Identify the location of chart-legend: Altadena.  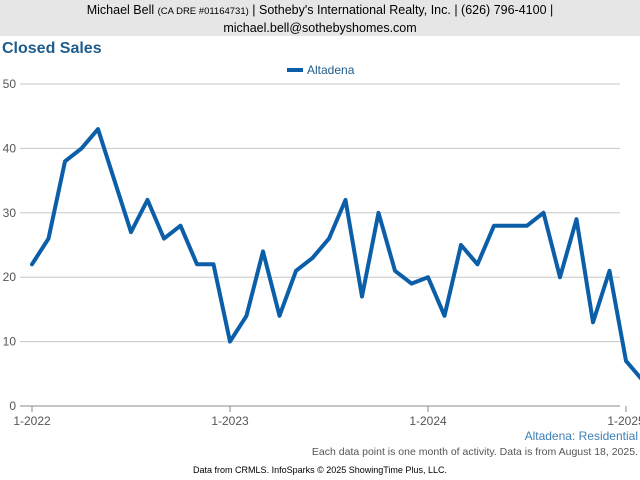
(320, 70).